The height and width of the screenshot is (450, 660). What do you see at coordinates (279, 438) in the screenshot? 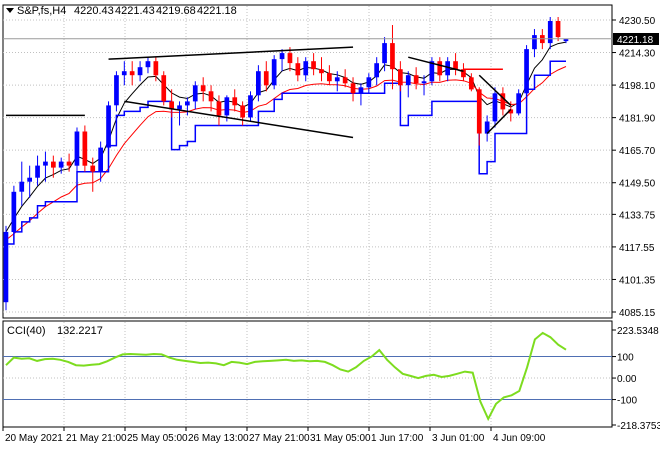
I see `time-tick-label: 27 May 21:00` at bounding box center [279, 438].